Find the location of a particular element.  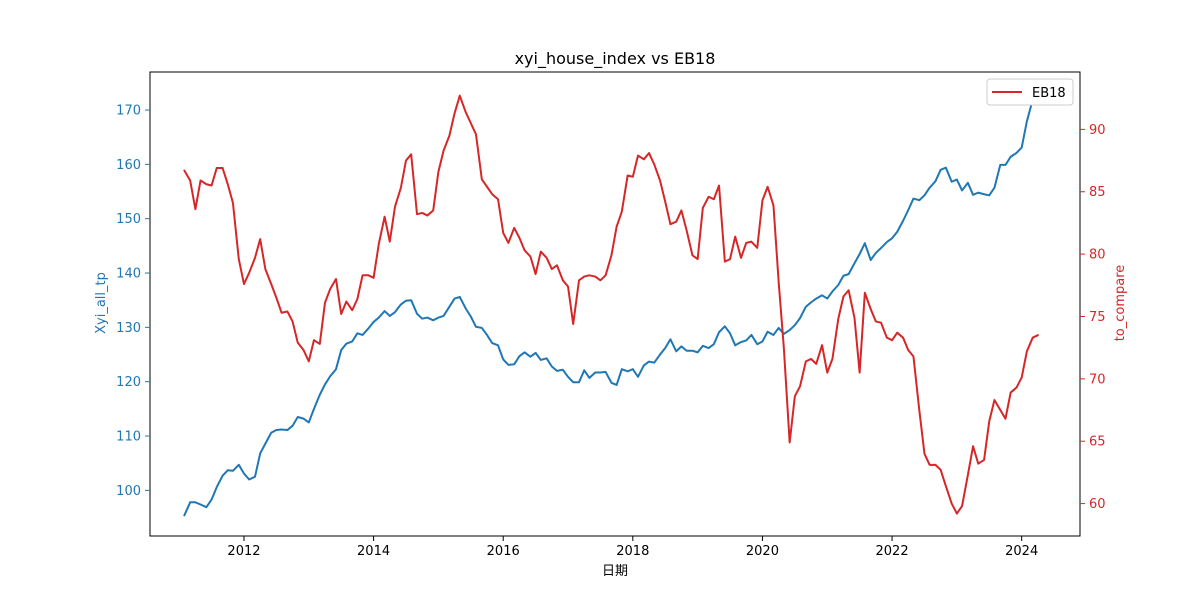

left-y-tick-label: 110 is located at coordinates (128, 437).